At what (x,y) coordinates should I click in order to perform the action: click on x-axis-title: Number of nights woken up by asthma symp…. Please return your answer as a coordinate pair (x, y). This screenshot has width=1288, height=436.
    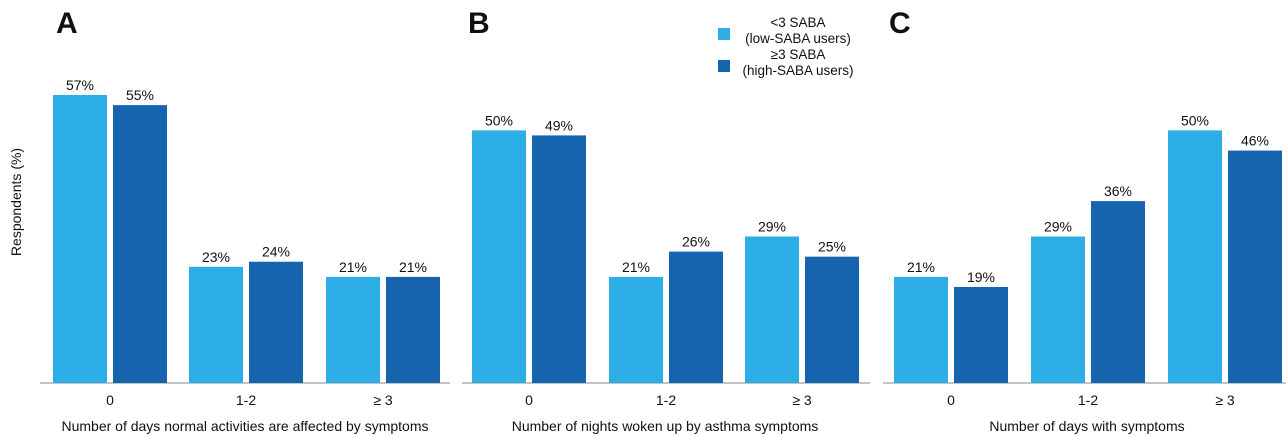
    Looking at the image, I should click on (665, 426).